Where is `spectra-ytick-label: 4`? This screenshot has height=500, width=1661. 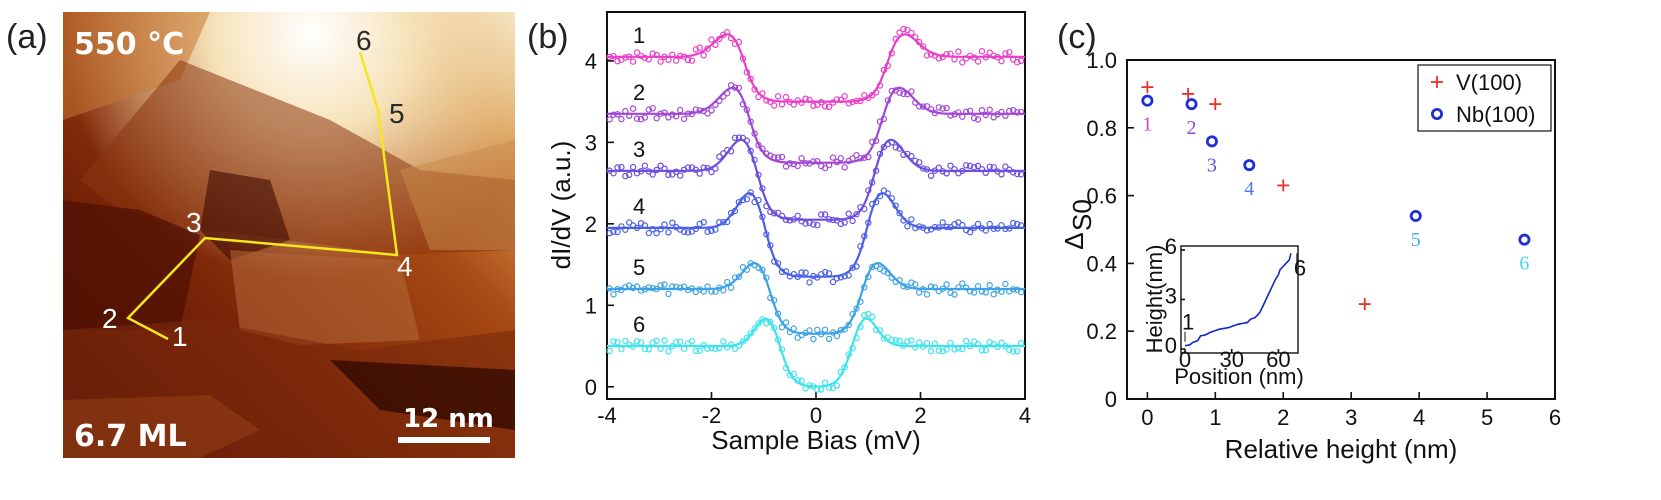
spectra-ytick-label: 4 is located at coordinates (591, 61).